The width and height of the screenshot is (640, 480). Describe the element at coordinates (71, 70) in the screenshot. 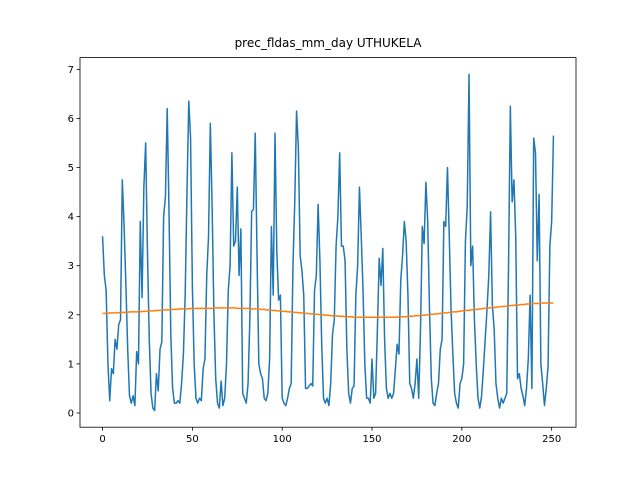

I see `y-tick-label: 7` at that location.